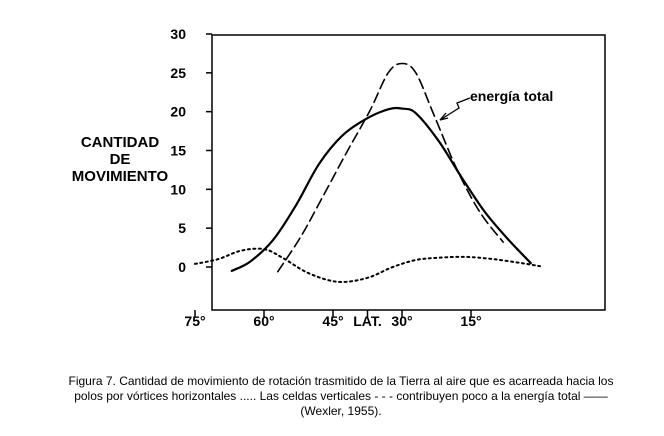  What do you see at coordinates (455, 109) in the screenshot?
I see `annotation-leader-arrow` at bounding box center [455, 109].